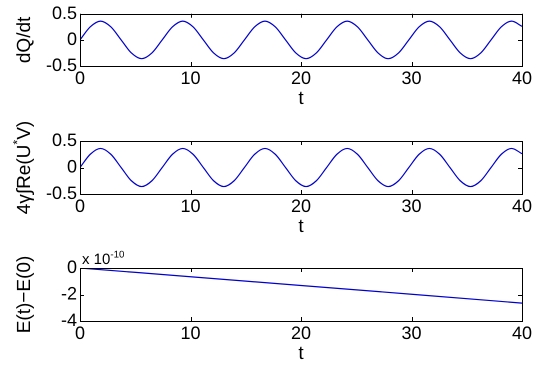 Image resolution: width=535 pixels, height=375 pixels. What do you see at coordinates (68, 320) in the screenshot?
I see `y-tick-label: -4` at bounding box center [68, 320].